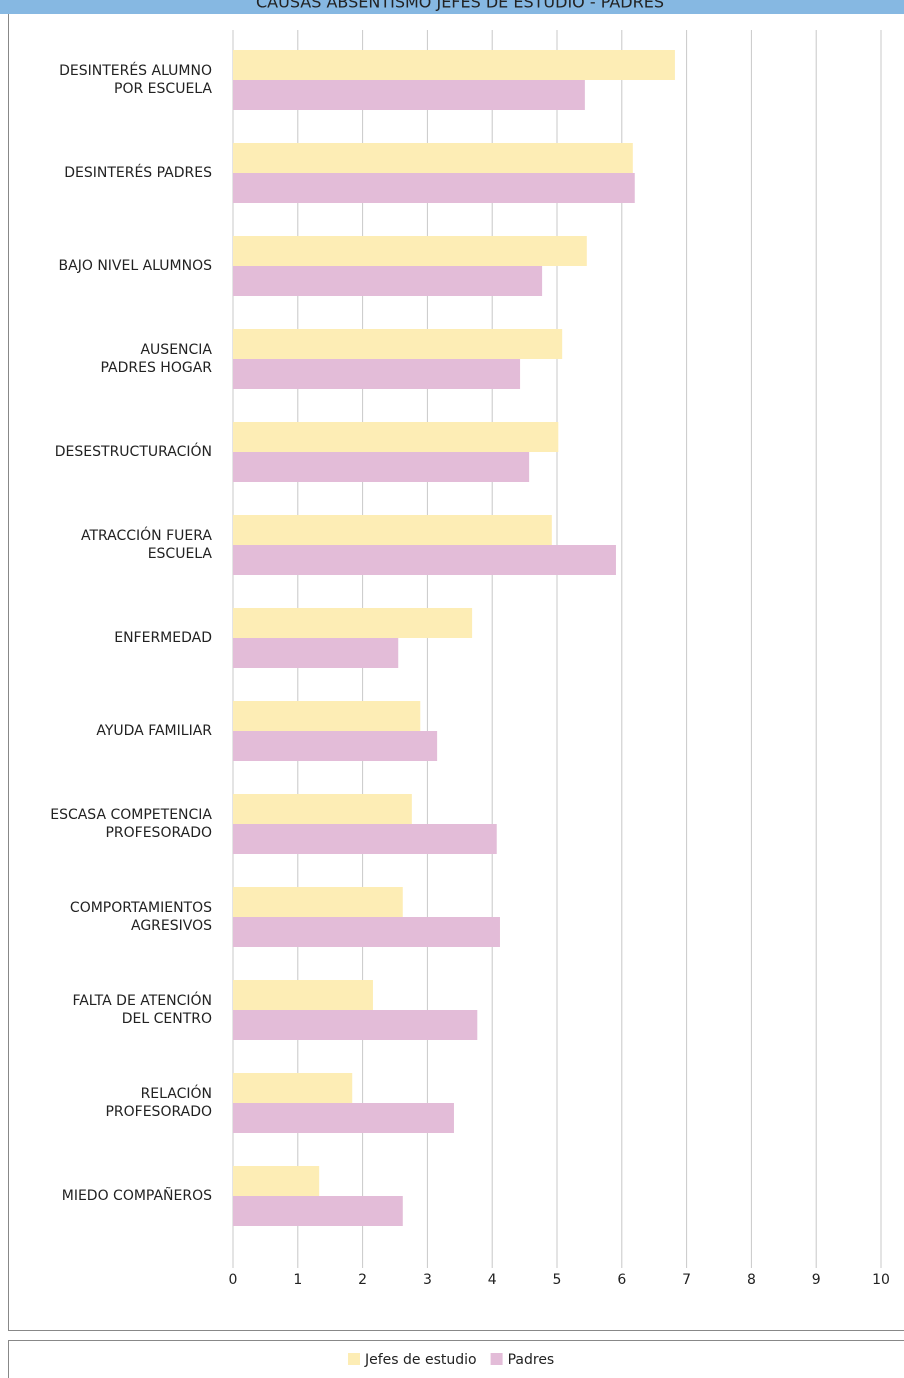 The image size is (904, 1378). I want to click on legend-frame, so click(456, 1359).